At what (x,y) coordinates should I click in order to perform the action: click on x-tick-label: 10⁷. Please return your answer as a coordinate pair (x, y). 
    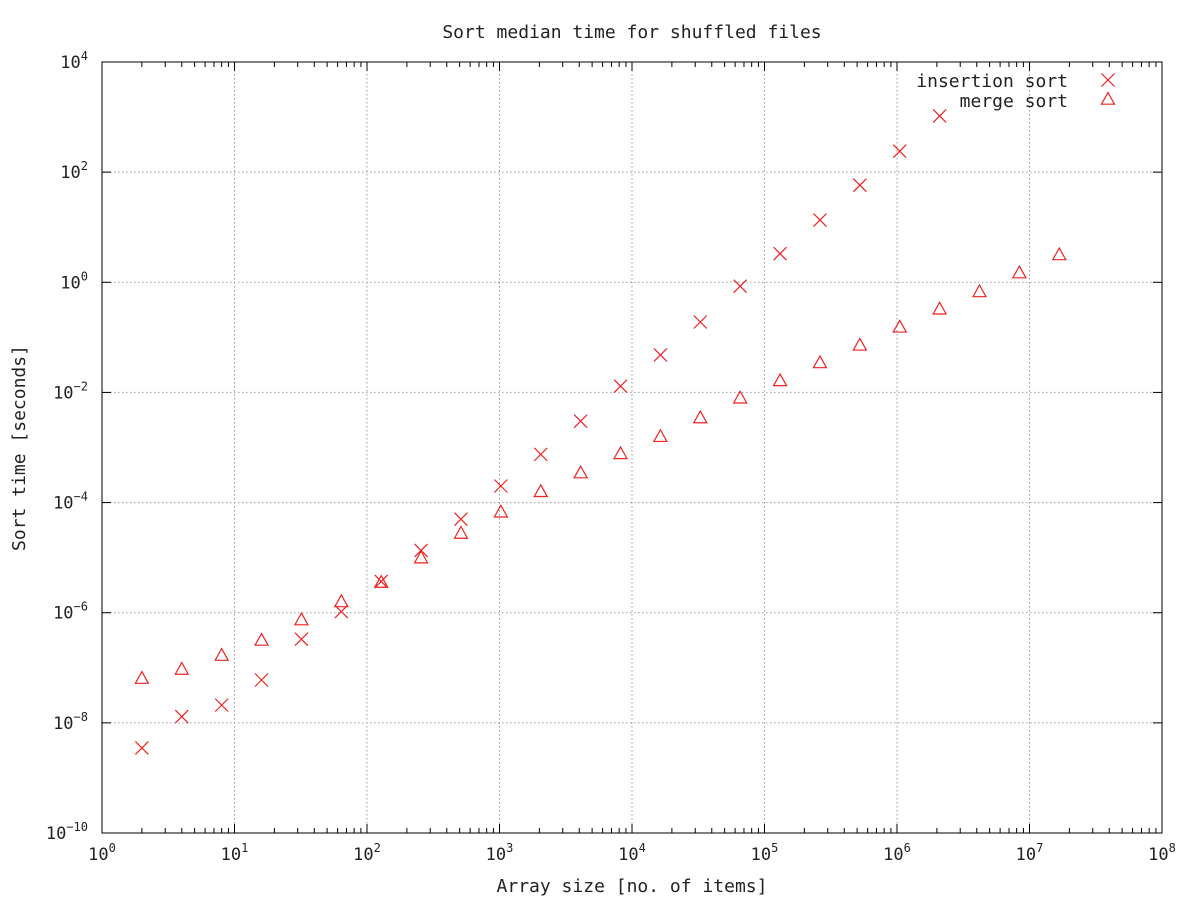
    Looking at the image, I should click on (1030, 853).